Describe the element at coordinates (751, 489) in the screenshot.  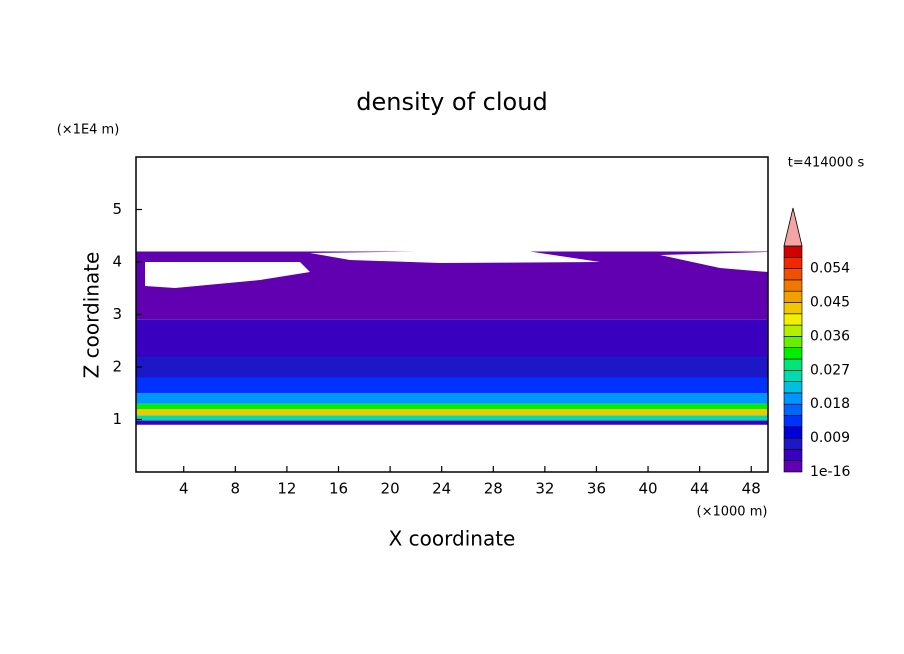
I see `x-tick-label: 48` at that location.